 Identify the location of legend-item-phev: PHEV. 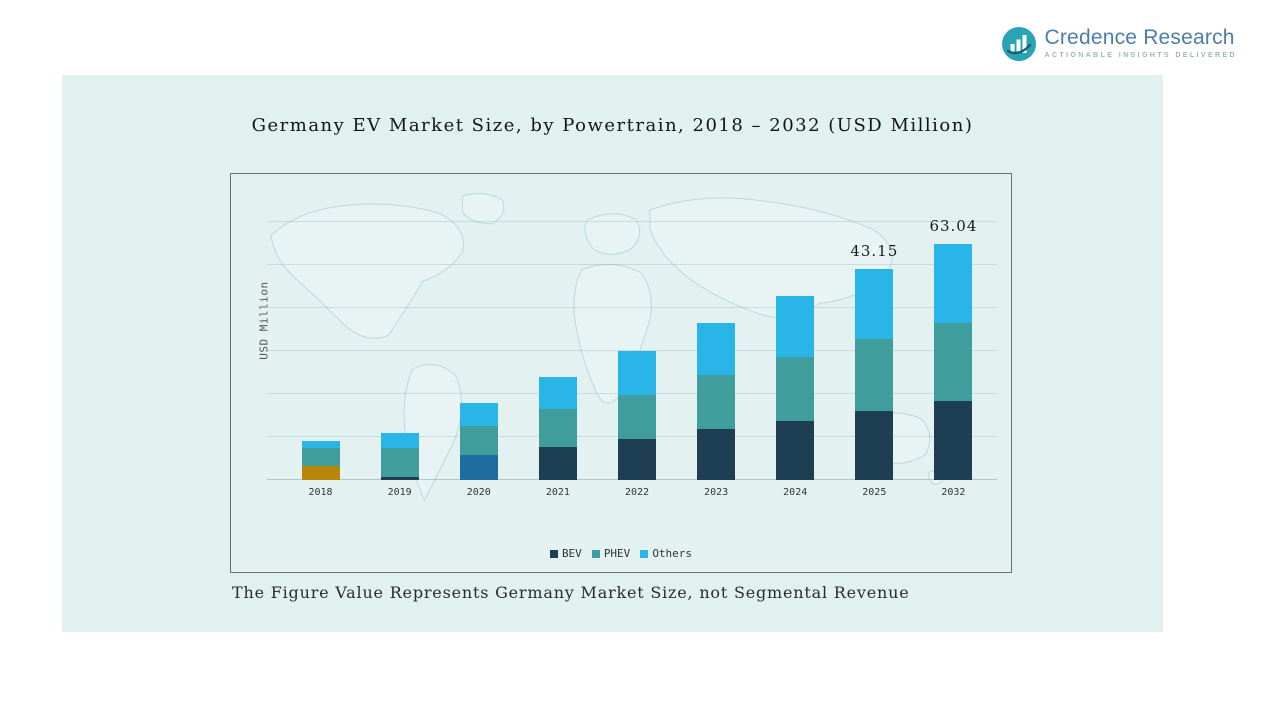
(611, 553).